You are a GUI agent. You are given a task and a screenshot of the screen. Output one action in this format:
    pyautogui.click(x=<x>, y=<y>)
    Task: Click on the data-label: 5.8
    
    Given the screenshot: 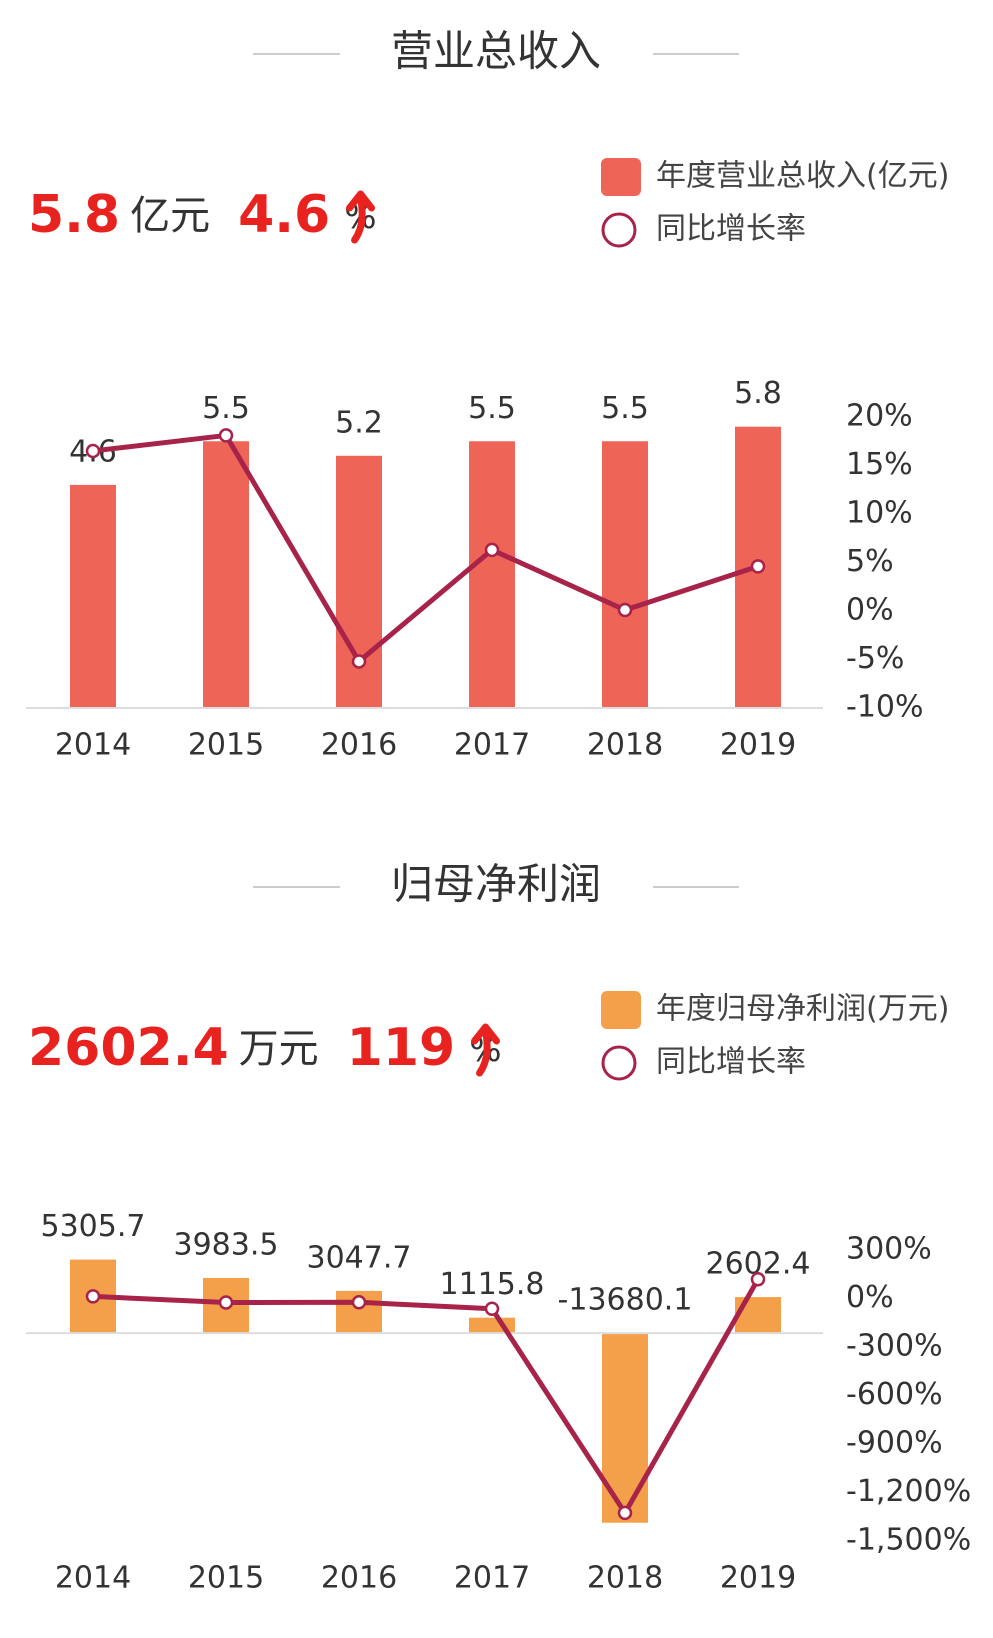 What is the action you would take?
    pyautogui.click(x=758, y=393)
    